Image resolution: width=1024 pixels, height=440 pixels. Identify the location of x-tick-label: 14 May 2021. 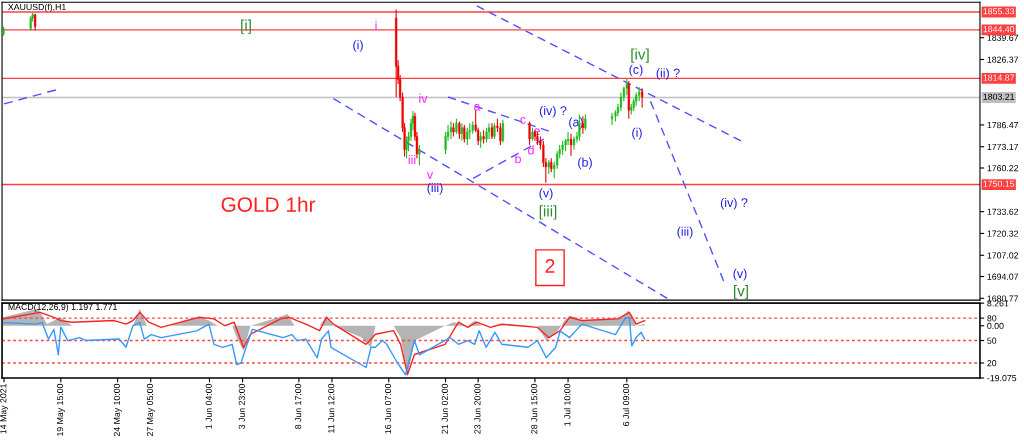
(4, 408).